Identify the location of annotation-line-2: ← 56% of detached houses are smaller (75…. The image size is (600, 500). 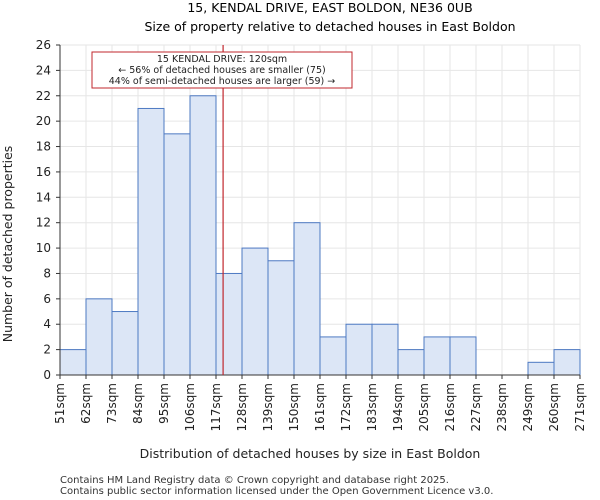
(221, 70).